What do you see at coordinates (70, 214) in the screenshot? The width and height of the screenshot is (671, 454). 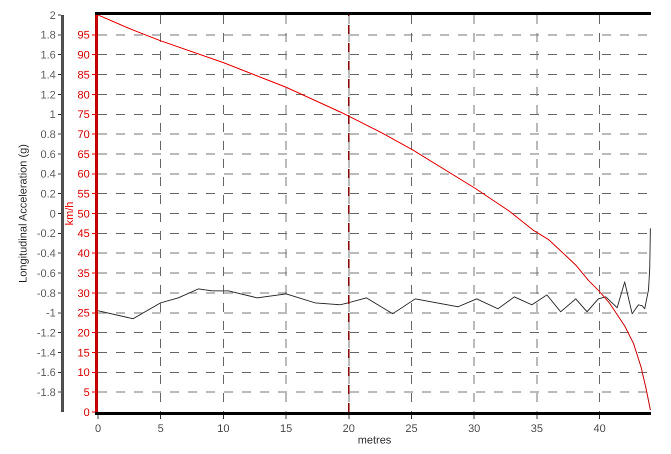 I see `y2-axis-title: km/h` at bounding box center [70, 214].